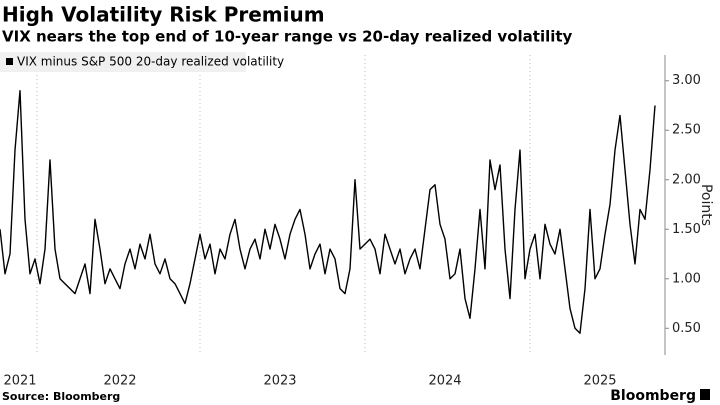 The image size is (720, 405). I want to click on y-tick-label: 2.50, so click(686, 130).